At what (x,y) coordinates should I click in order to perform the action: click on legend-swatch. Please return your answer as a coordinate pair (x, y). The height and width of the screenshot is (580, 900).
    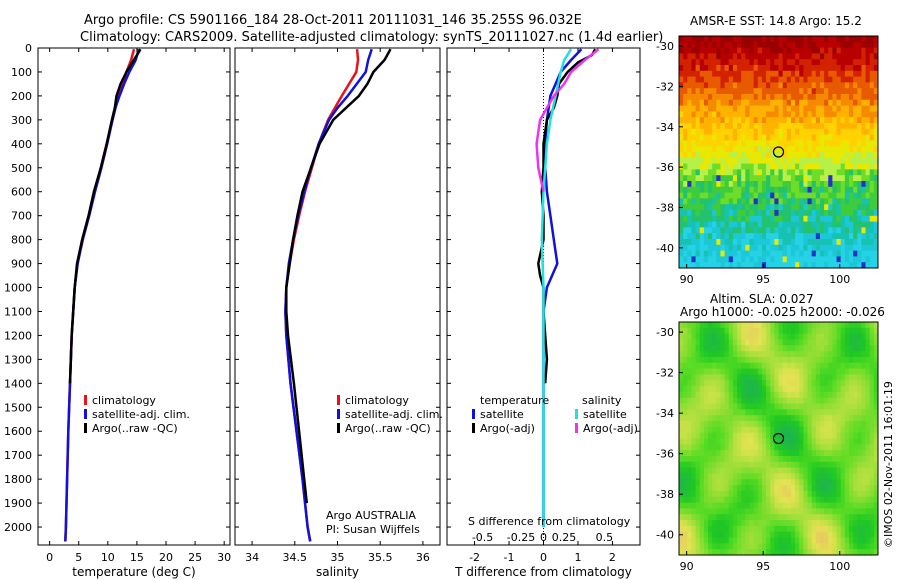
    Looking at the image, I should click on (85, 414).